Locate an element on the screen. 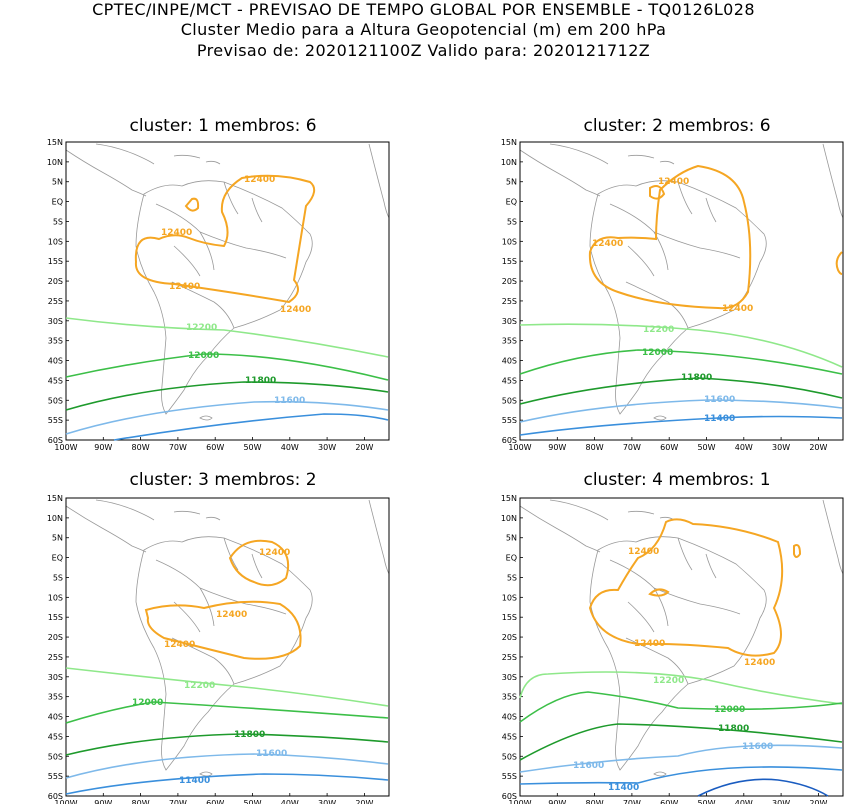 This screenshot has height=804, width=847. contours is located at coordinates (681, 300).